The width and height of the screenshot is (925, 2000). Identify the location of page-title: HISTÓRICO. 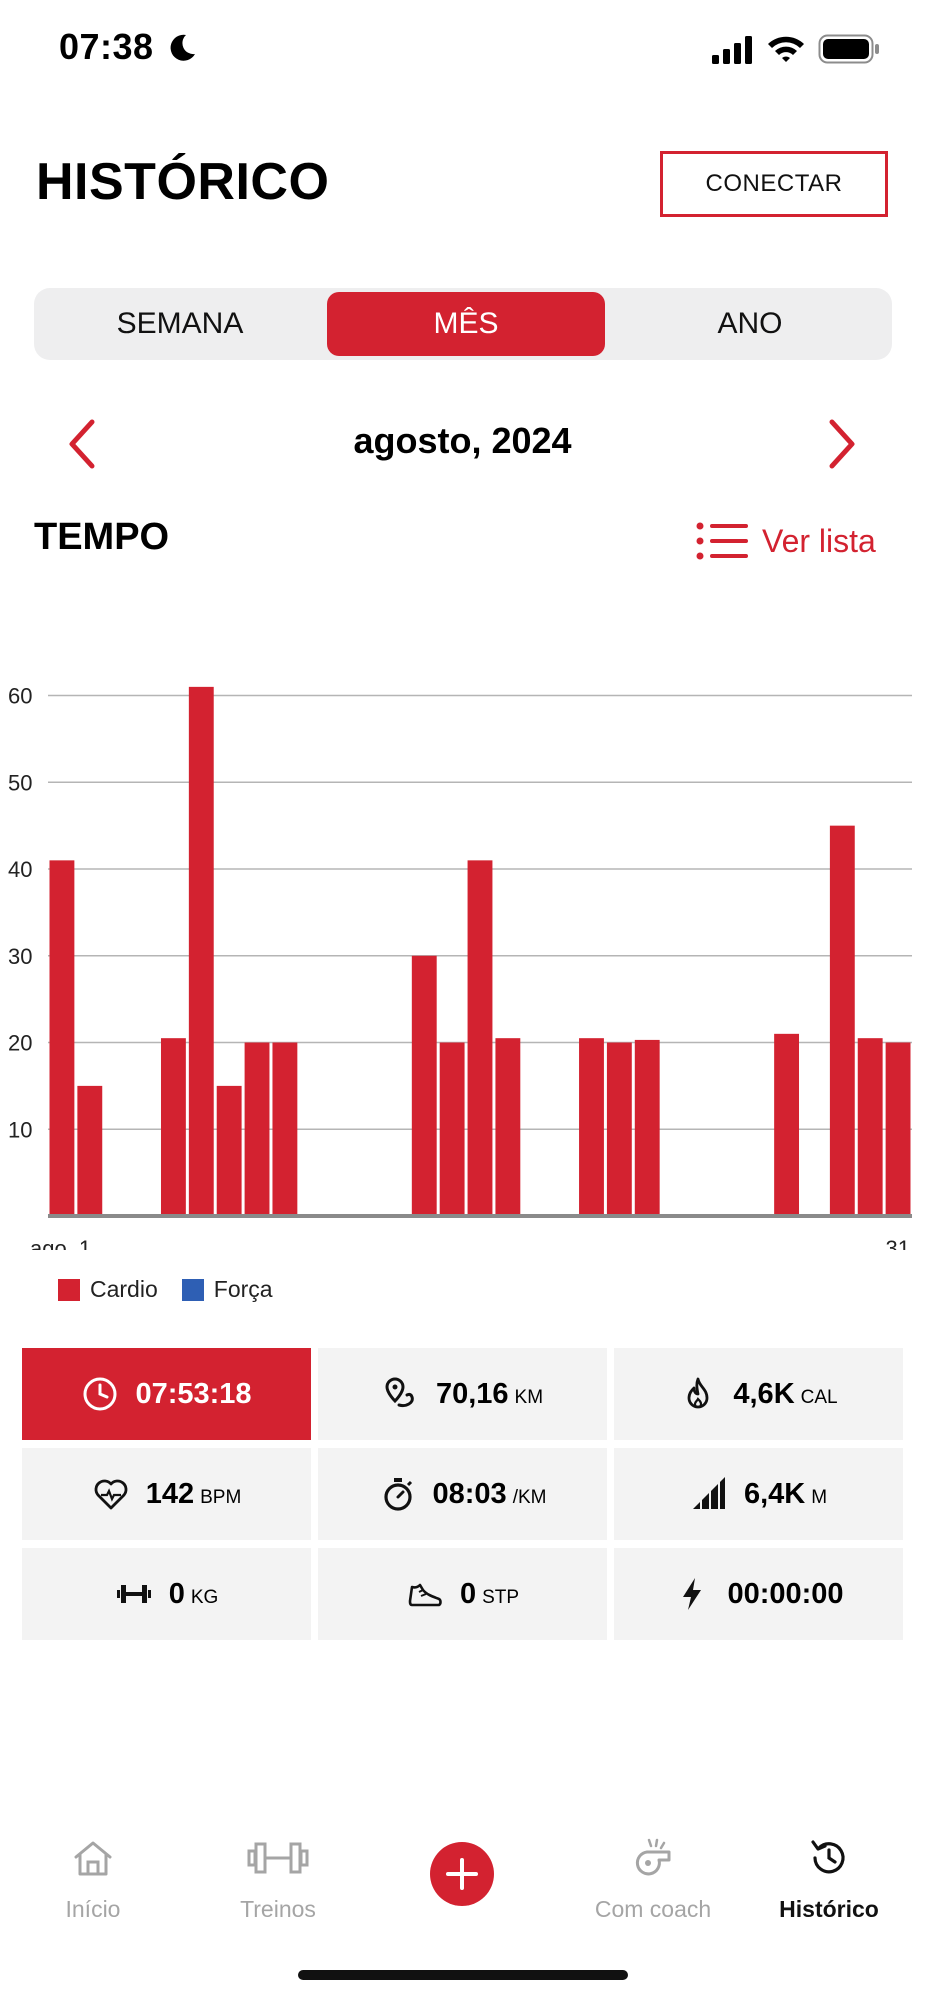
(183, 182).